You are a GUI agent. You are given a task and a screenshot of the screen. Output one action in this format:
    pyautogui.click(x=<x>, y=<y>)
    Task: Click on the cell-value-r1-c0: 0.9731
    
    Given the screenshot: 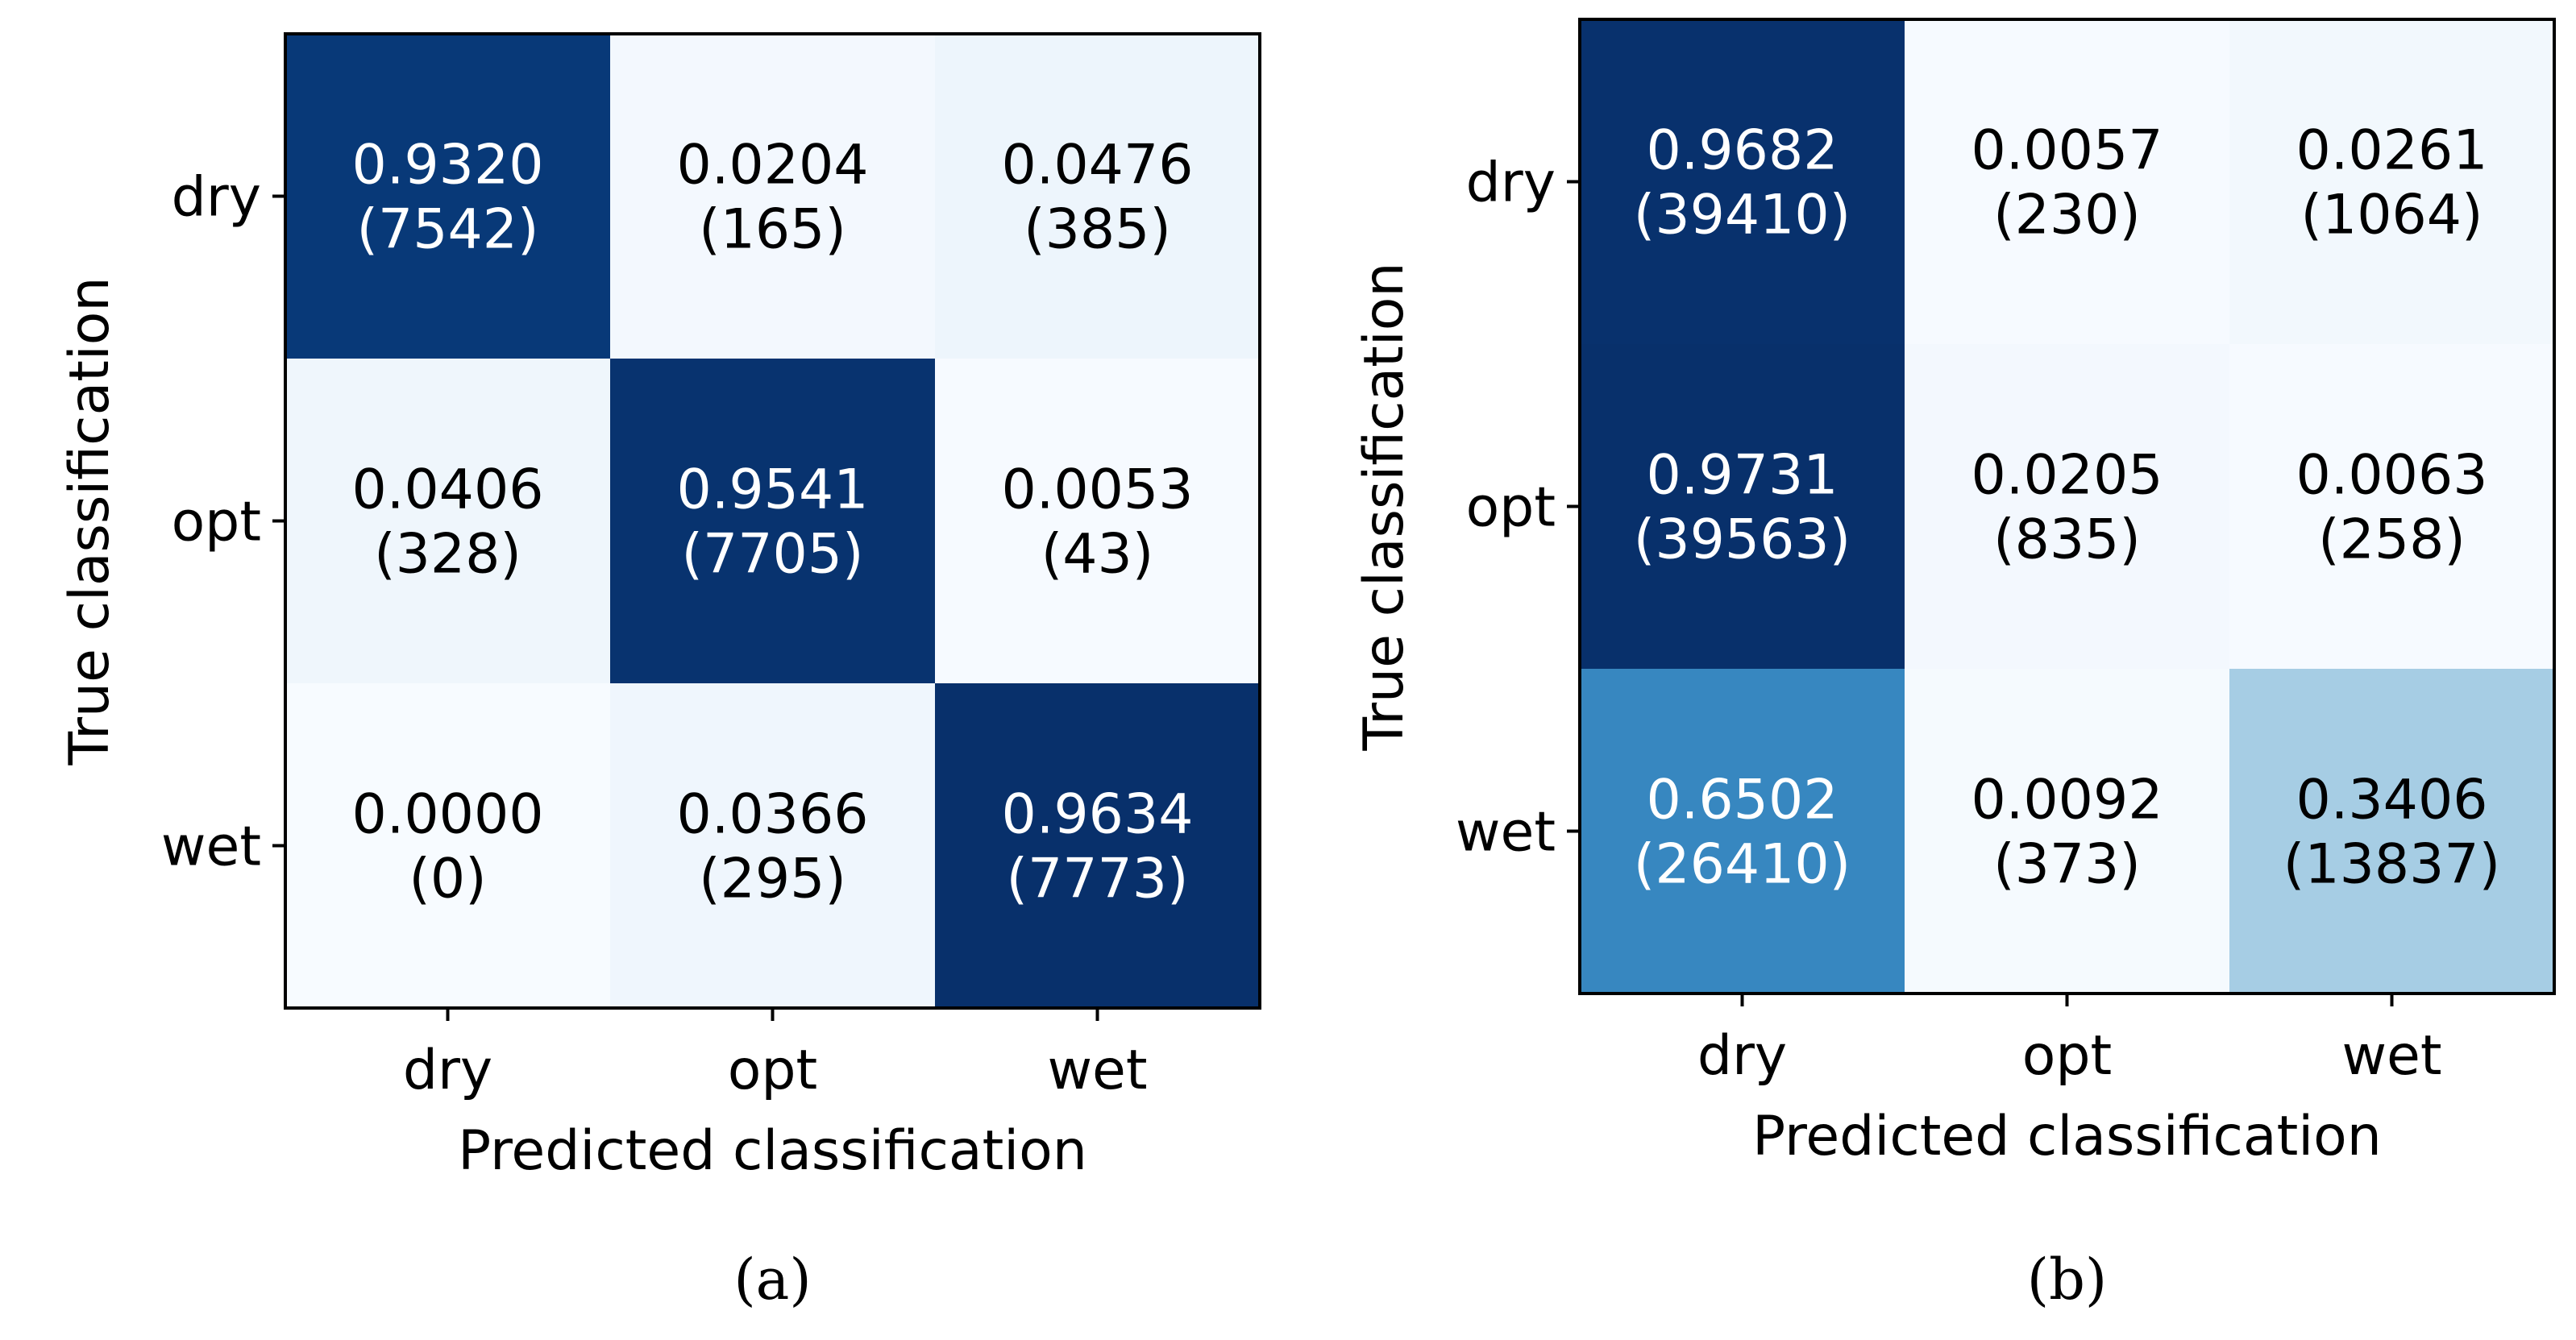 What is the action you would take?
    pyautogui.click(x=1743, y=476)
    